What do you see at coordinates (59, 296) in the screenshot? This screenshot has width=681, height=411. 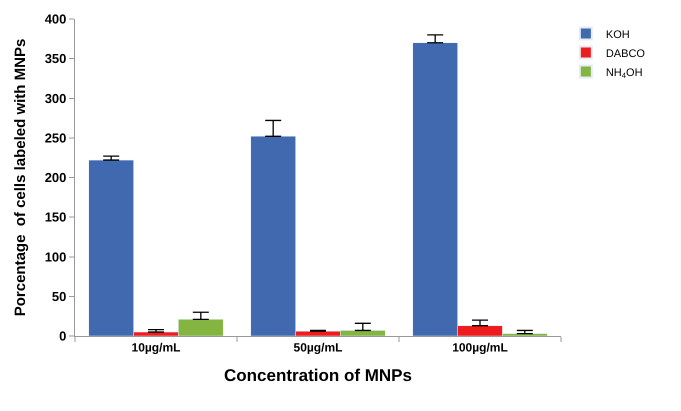 I see `y-tick-label: 50` at bounding box center [59, 296].